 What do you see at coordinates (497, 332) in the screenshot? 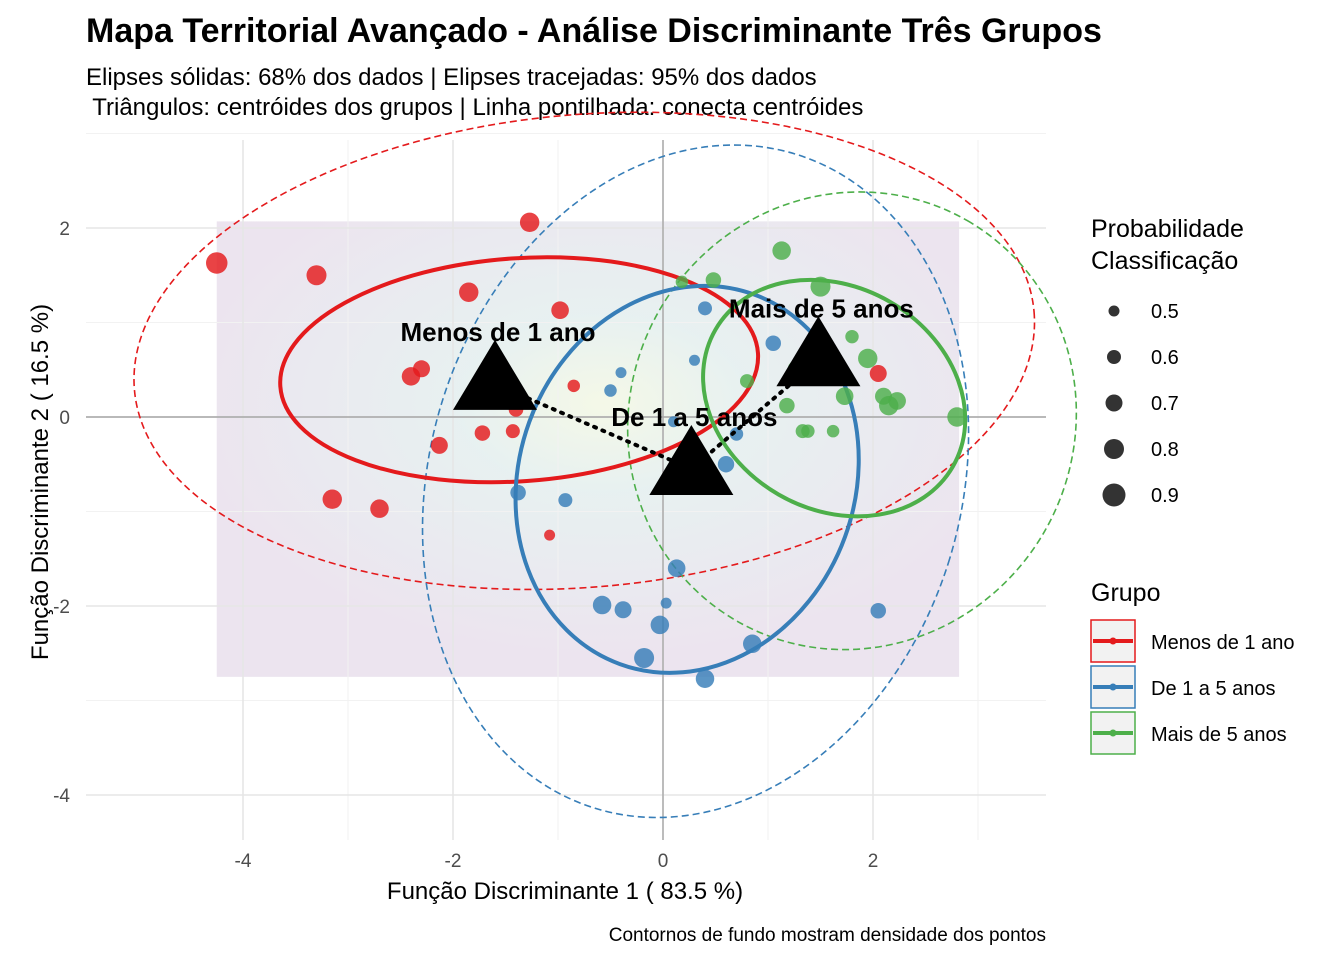
I see `centroid-label-0: Menos de 1 ano` at bounding box center [497, 332].